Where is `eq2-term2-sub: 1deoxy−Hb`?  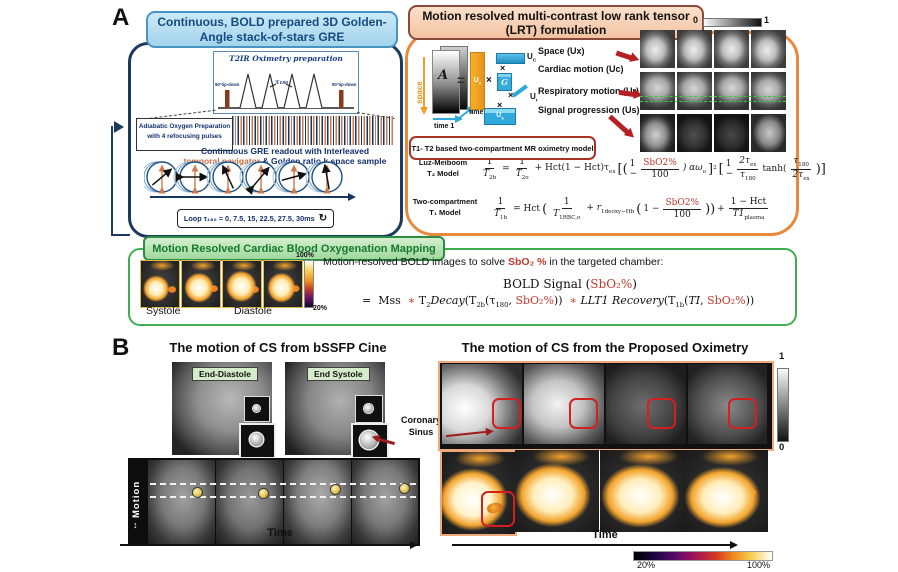
eq2-term2-sub: 1deoxy−Hb is located at coordinates (618, 211).